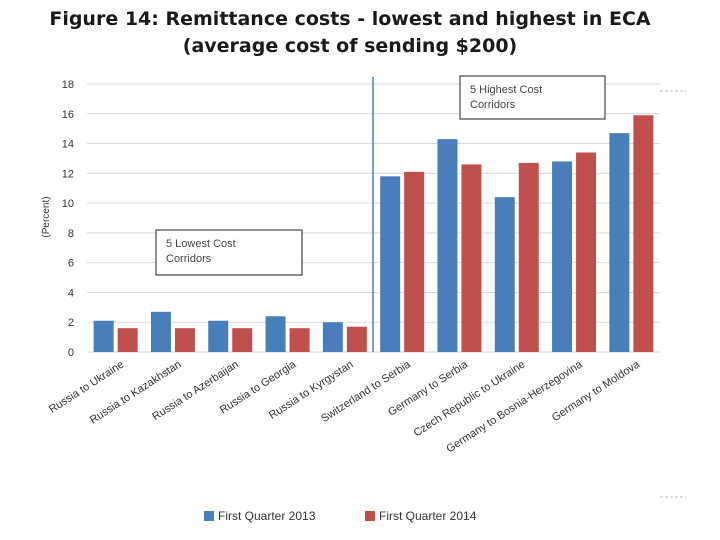  Describe the element at coordinates (189, 259) in the screenshot. I see `lowest-cost-box-line2: Corridors` at that location.